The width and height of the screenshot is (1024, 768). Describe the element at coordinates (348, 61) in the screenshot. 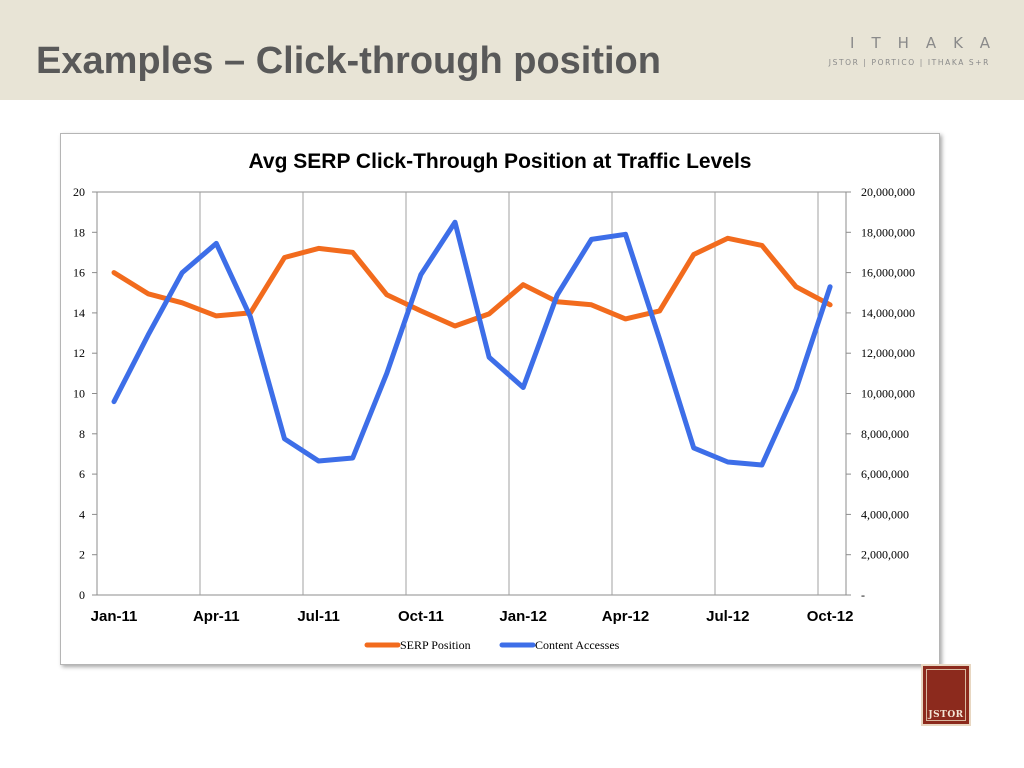

I see `slide-title: Examples – Click-through position` at that location.